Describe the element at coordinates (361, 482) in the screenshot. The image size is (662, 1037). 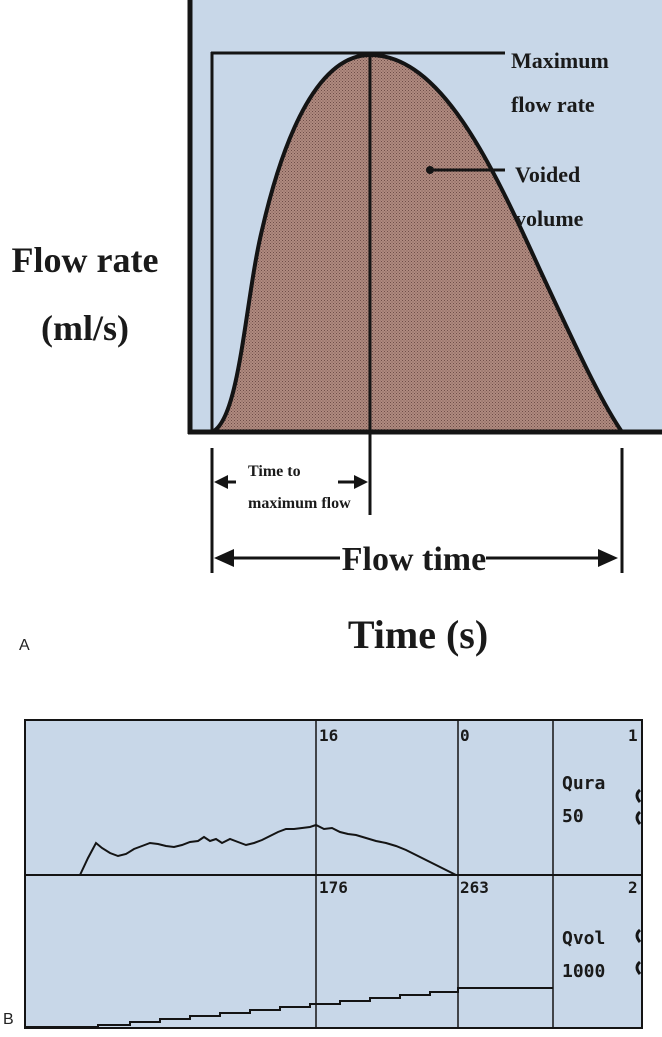
I see `ttm-arrowhead-right` at that location.